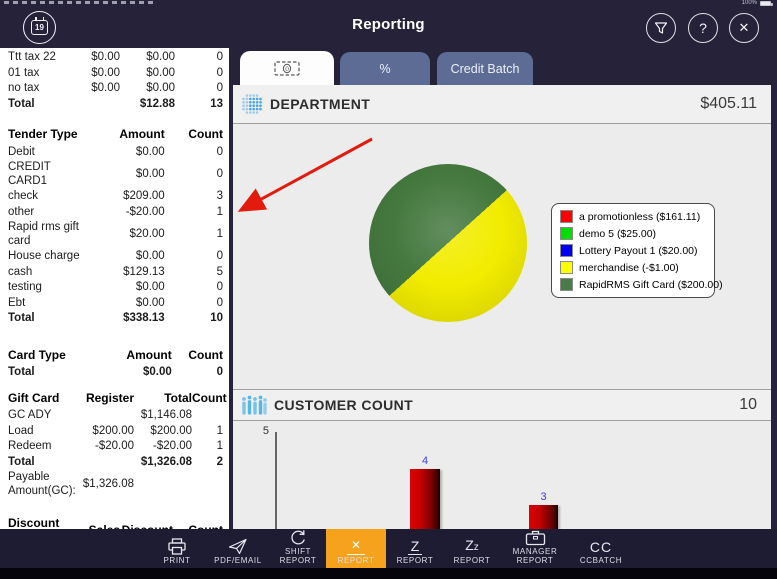  I want to click on toolbar-button-manager-report: MANAGER REPORT, so click(535, 548).